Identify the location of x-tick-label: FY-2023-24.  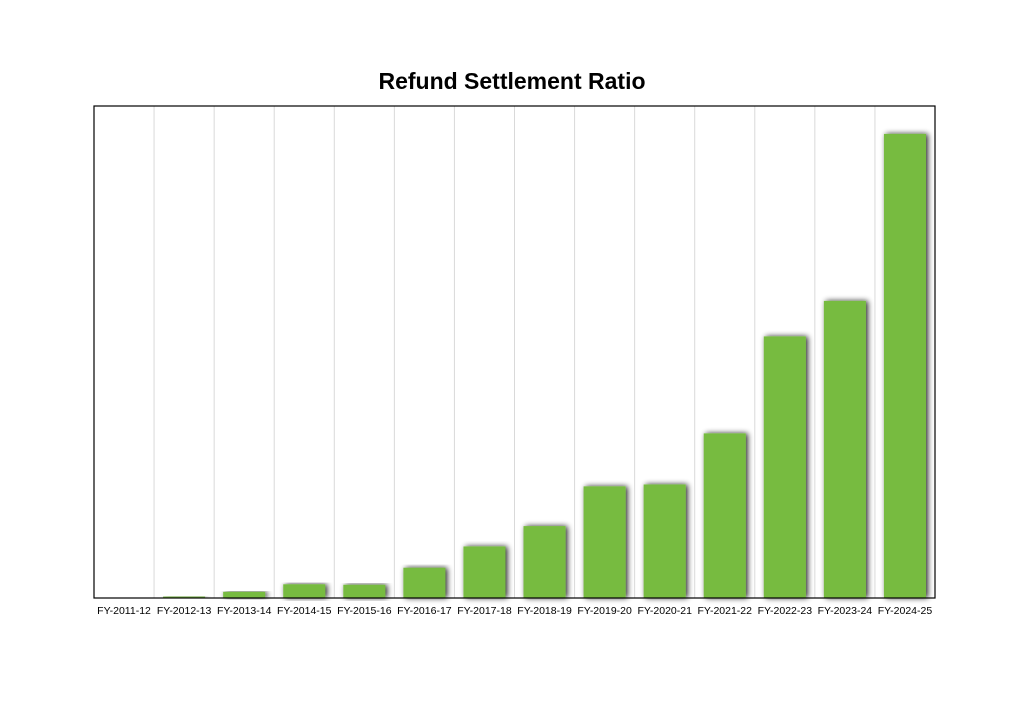
(845, 611).